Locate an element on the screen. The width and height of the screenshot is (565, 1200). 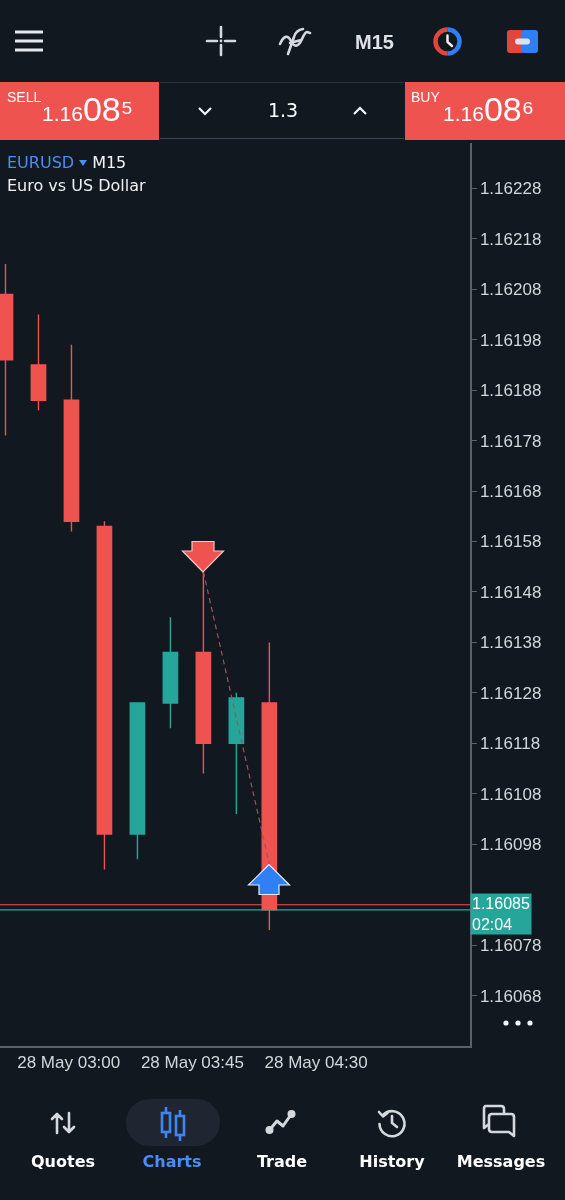
text: BUY is located at coordinates (425, 97).